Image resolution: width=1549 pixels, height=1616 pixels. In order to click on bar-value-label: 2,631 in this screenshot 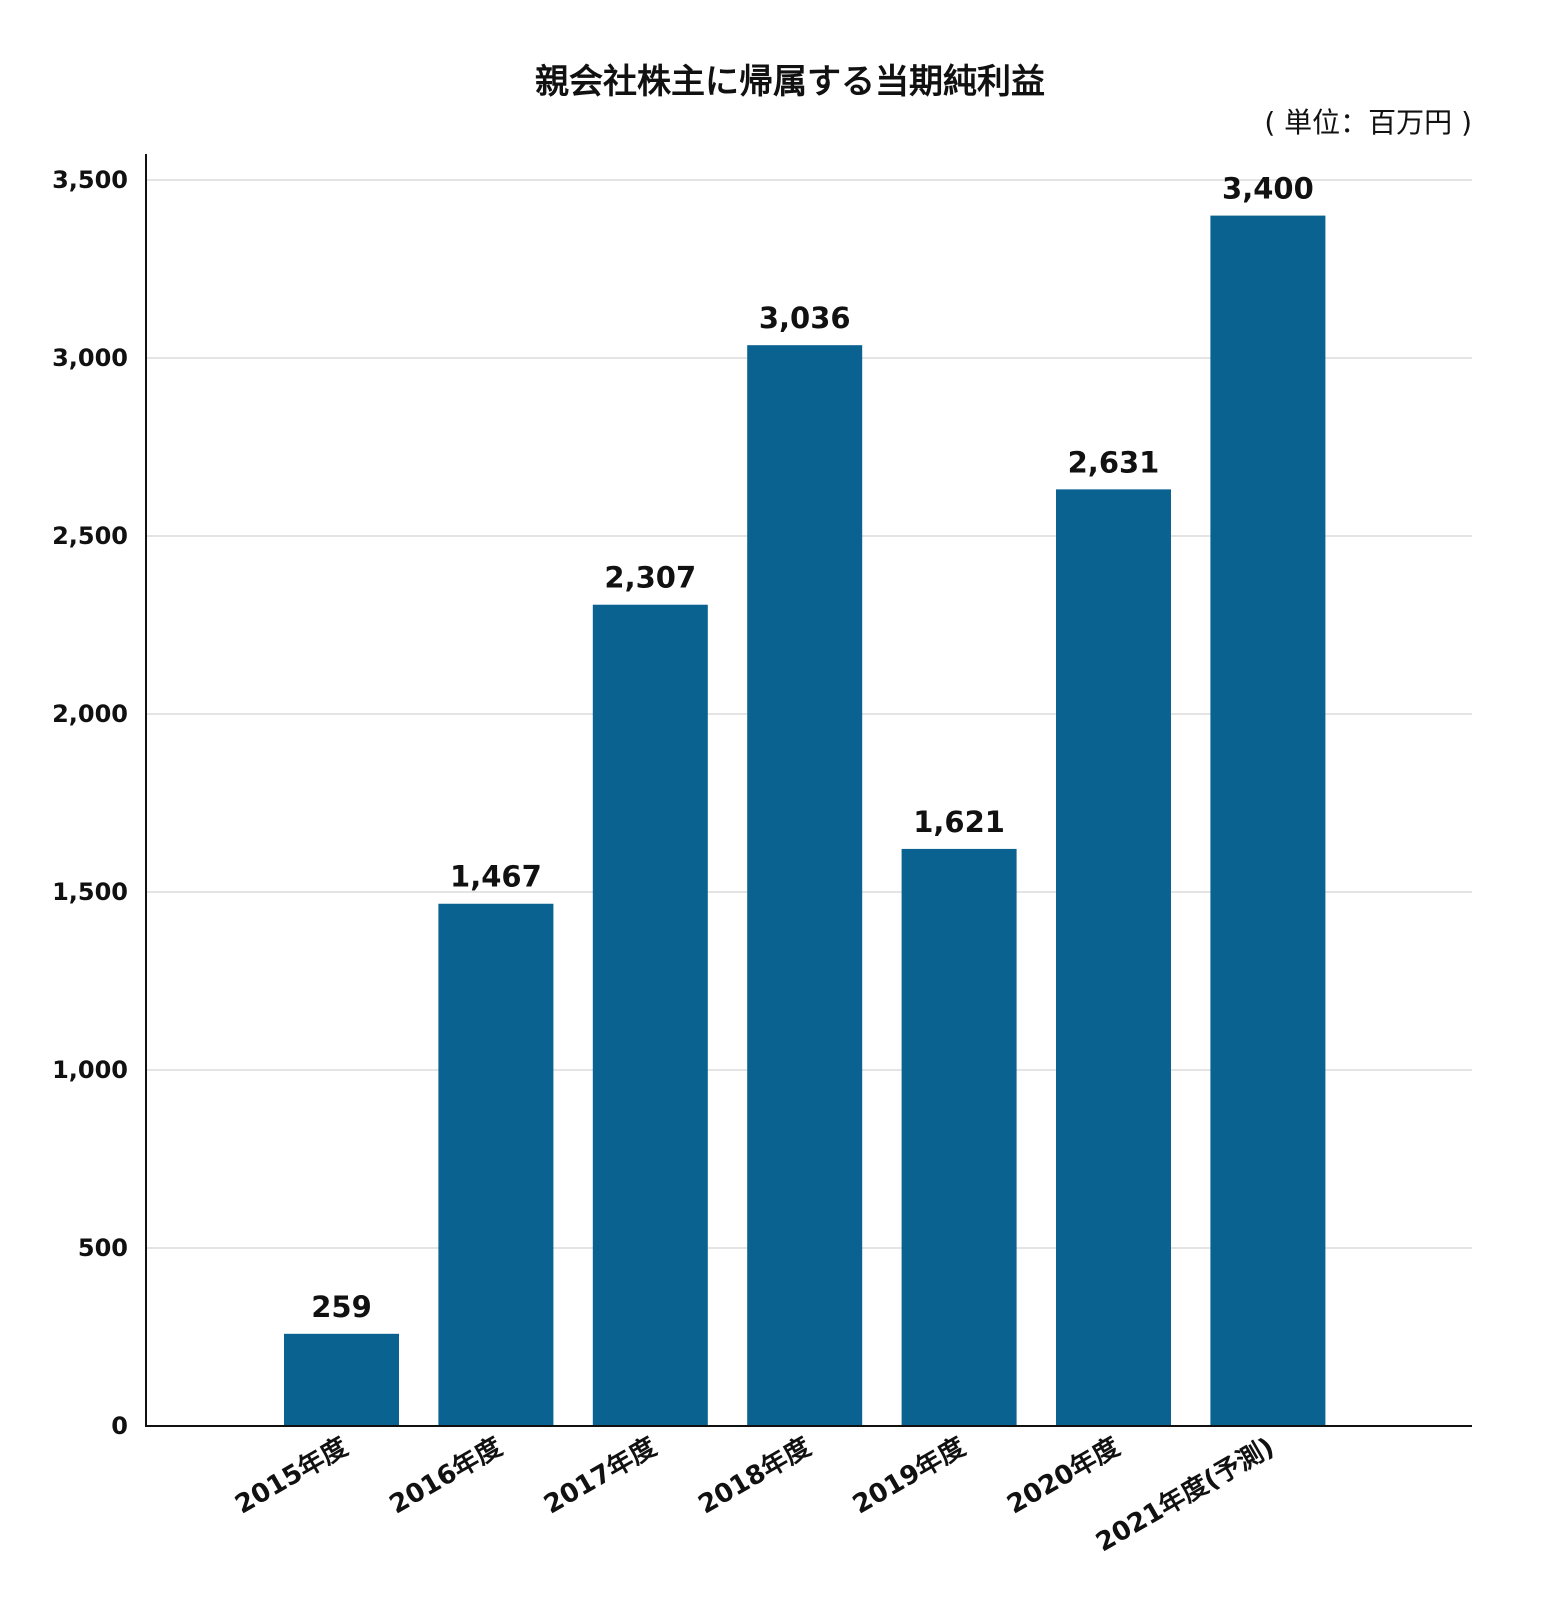, I will do `click(1114, 462)`.